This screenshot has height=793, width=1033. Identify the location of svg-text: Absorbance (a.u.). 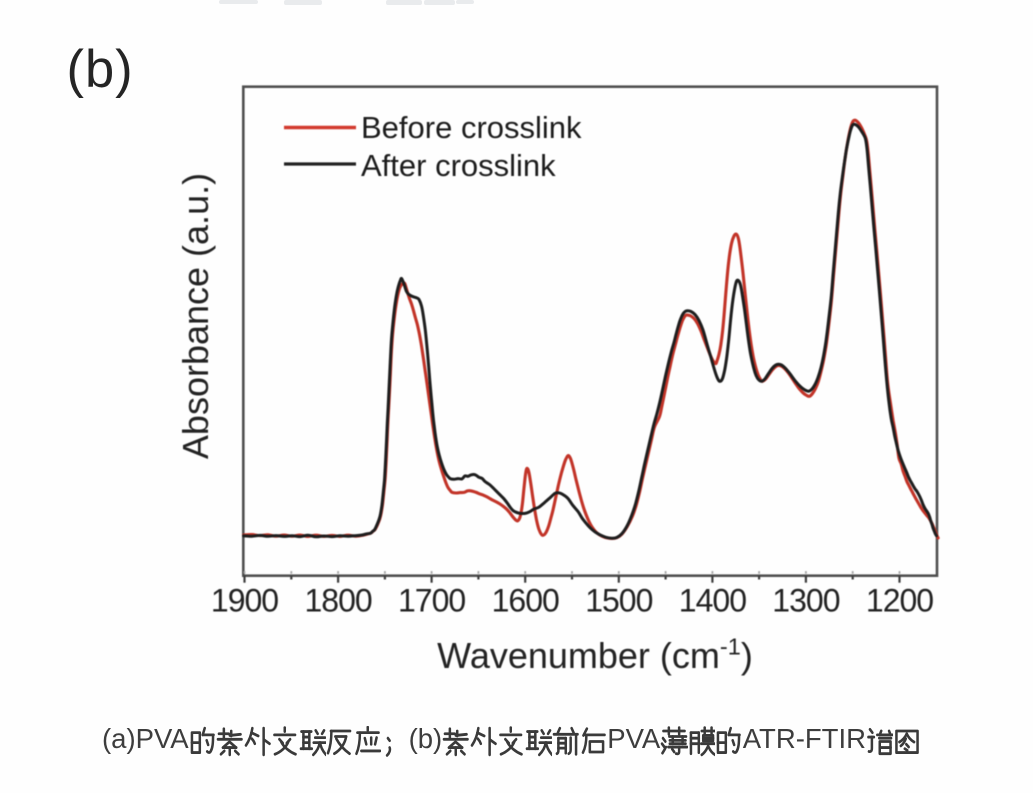
(195, 316).